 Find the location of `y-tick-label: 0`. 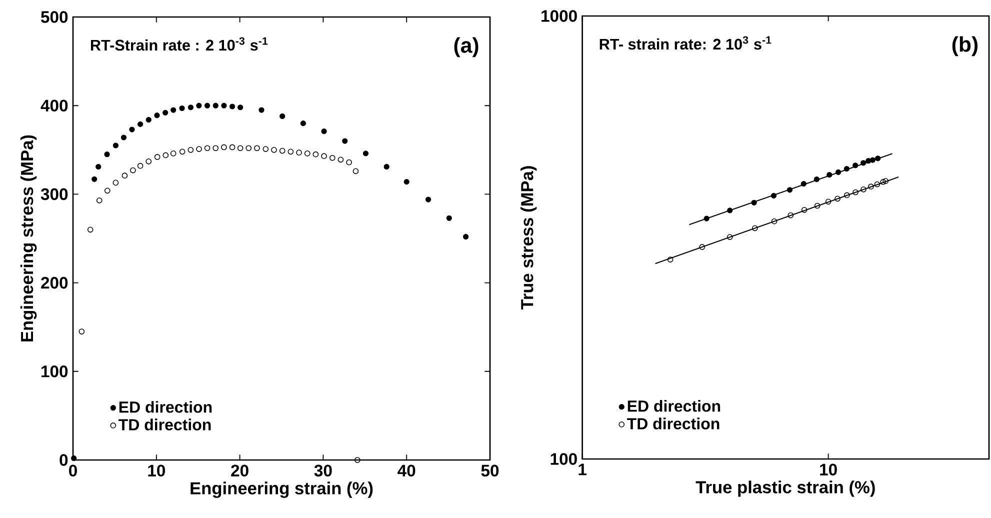

y-tick-label: 0 is located at coordinates (64, 460).